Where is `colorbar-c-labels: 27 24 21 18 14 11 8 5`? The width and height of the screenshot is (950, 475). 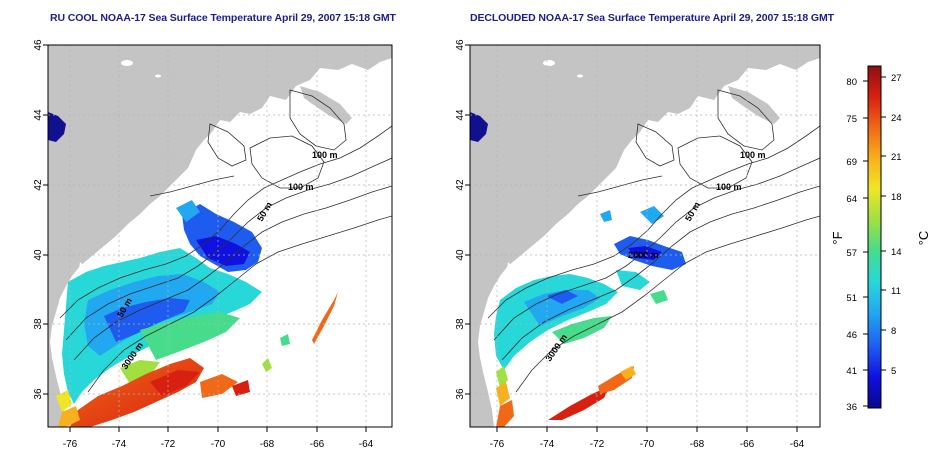 colorbar-c-labels: 27 24 21 18 14 11 8 5 is located at coordinates (896, 225).